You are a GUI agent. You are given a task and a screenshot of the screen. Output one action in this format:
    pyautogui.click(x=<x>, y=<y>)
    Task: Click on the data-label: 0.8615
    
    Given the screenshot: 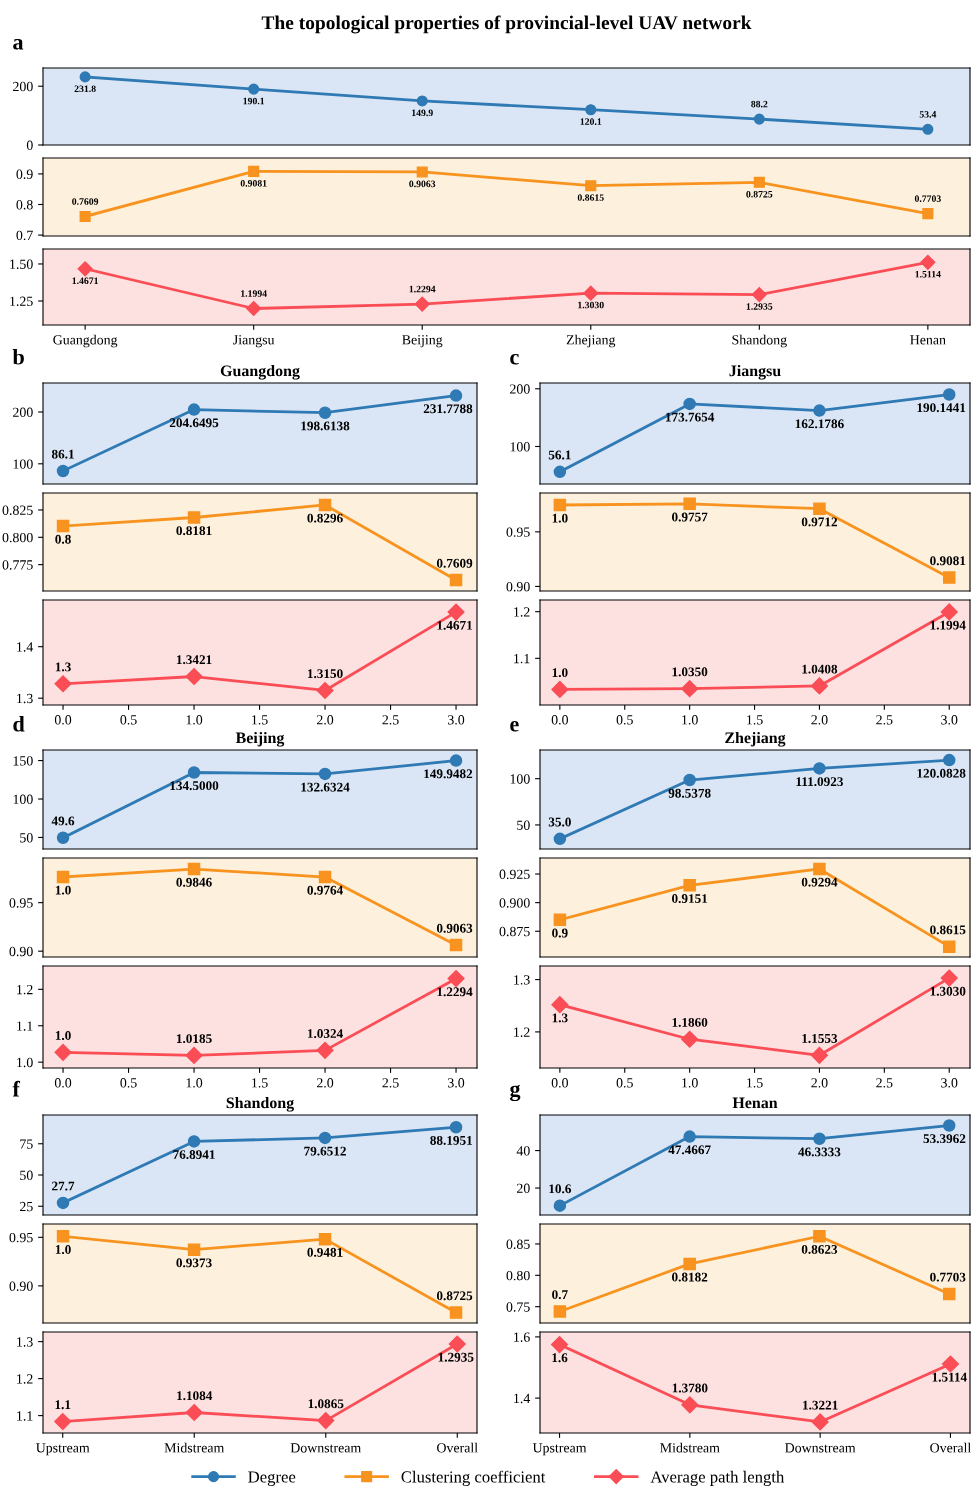 What is the action you would take?
    pyautogui.click(x=590, y=197)
    